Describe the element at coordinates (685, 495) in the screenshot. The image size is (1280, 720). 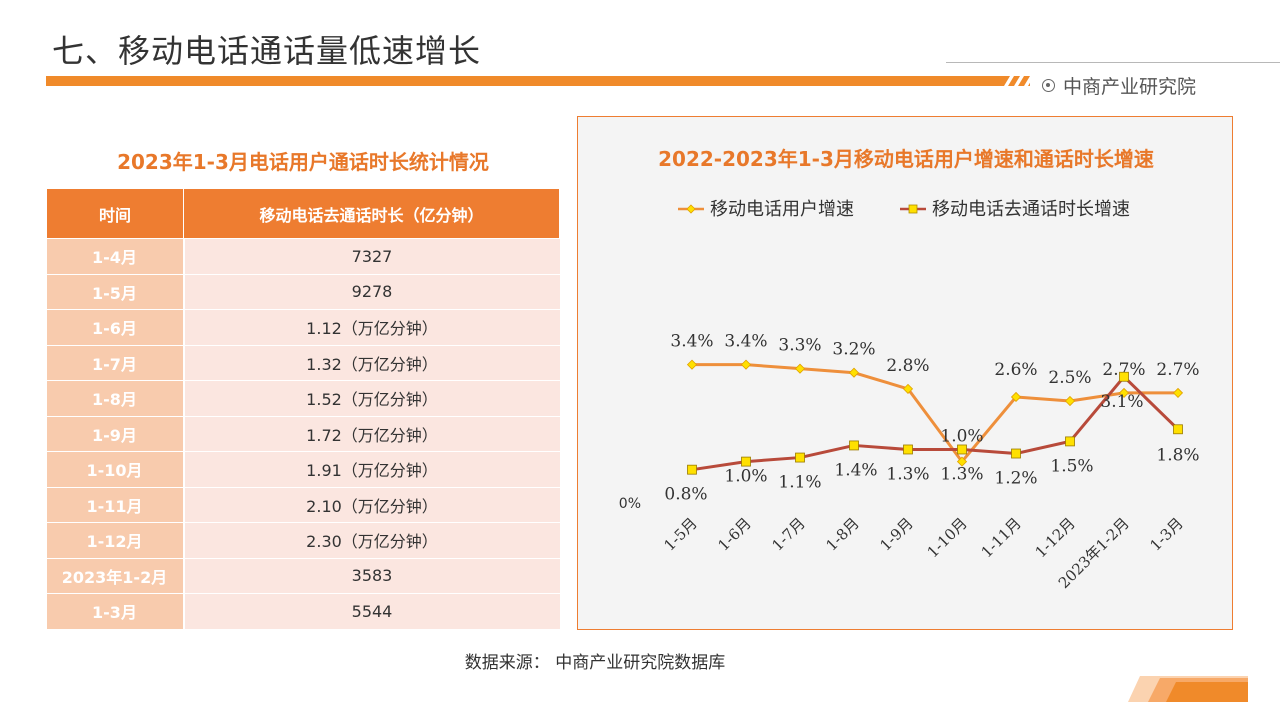
I see `data-label: 0.8%` at that location.